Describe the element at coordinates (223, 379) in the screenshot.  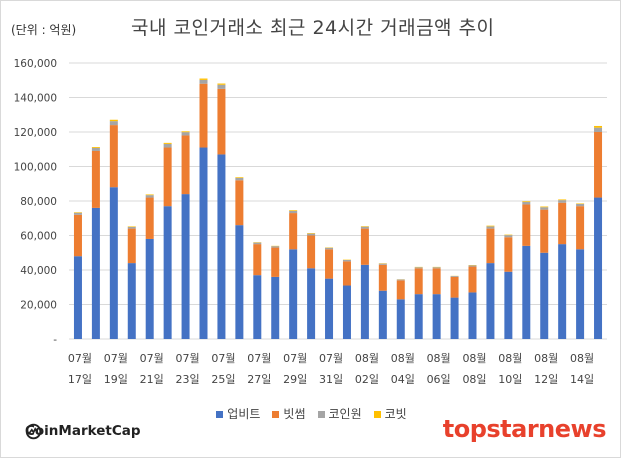
I see `x-tick-day: 25일` at that location.